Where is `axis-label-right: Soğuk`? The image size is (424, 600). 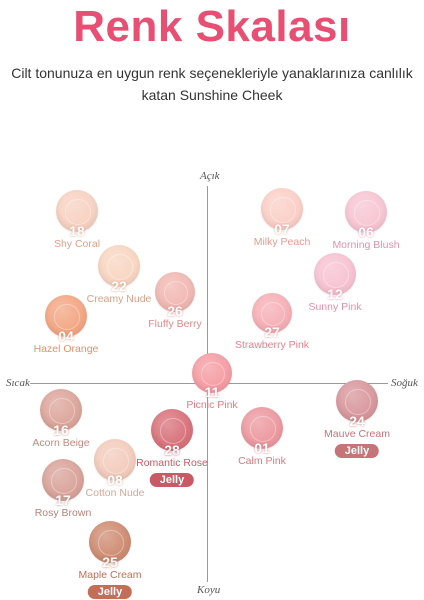
axis-label-right: Soğuk is located at coordinates (404, 383).